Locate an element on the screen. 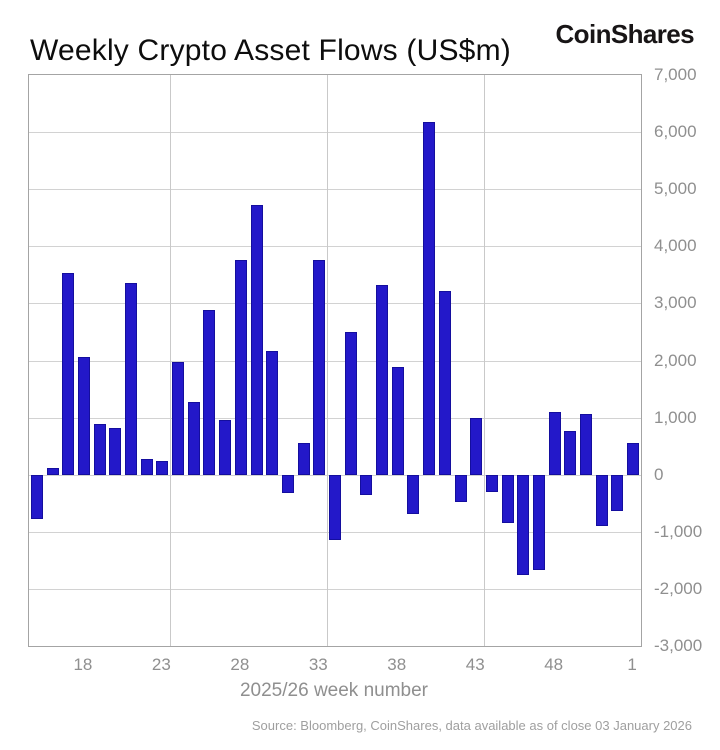 The height and width of the screenshot is (750, 720). page-title: Weekly Crypto Asset Flows (US$m) is located at coordinates (270, 51).